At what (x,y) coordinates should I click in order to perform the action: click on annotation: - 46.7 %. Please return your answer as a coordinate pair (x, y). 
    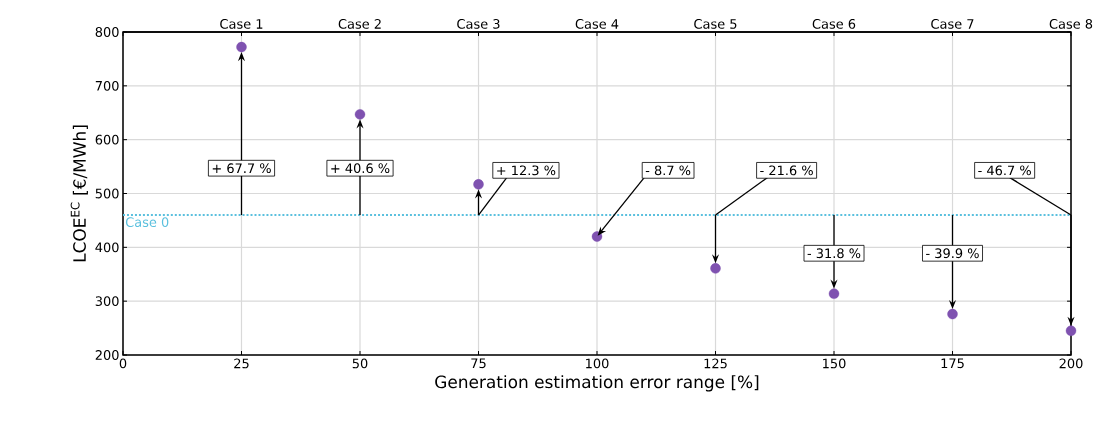
    Looking at the image, I should click on (1004, 170).